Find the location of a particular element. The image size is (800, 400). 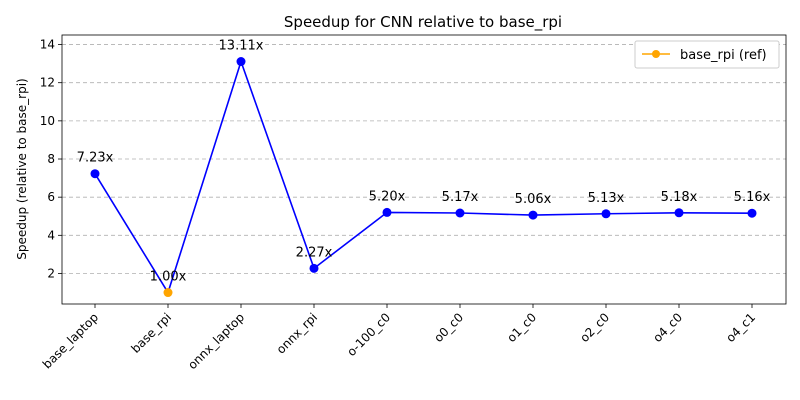

data-label-base_rpi: 1.00x is located at coordinates (168, 277).